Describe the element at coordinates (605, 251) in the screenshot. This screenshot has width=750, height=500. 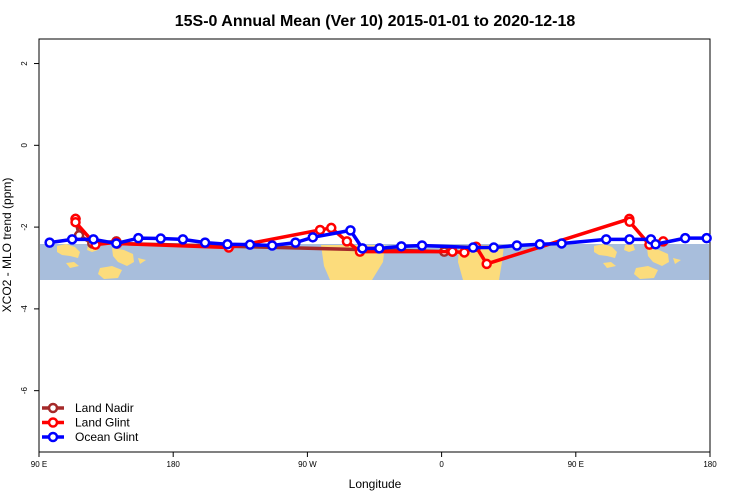
I see `land-indonesia-right` at that location.